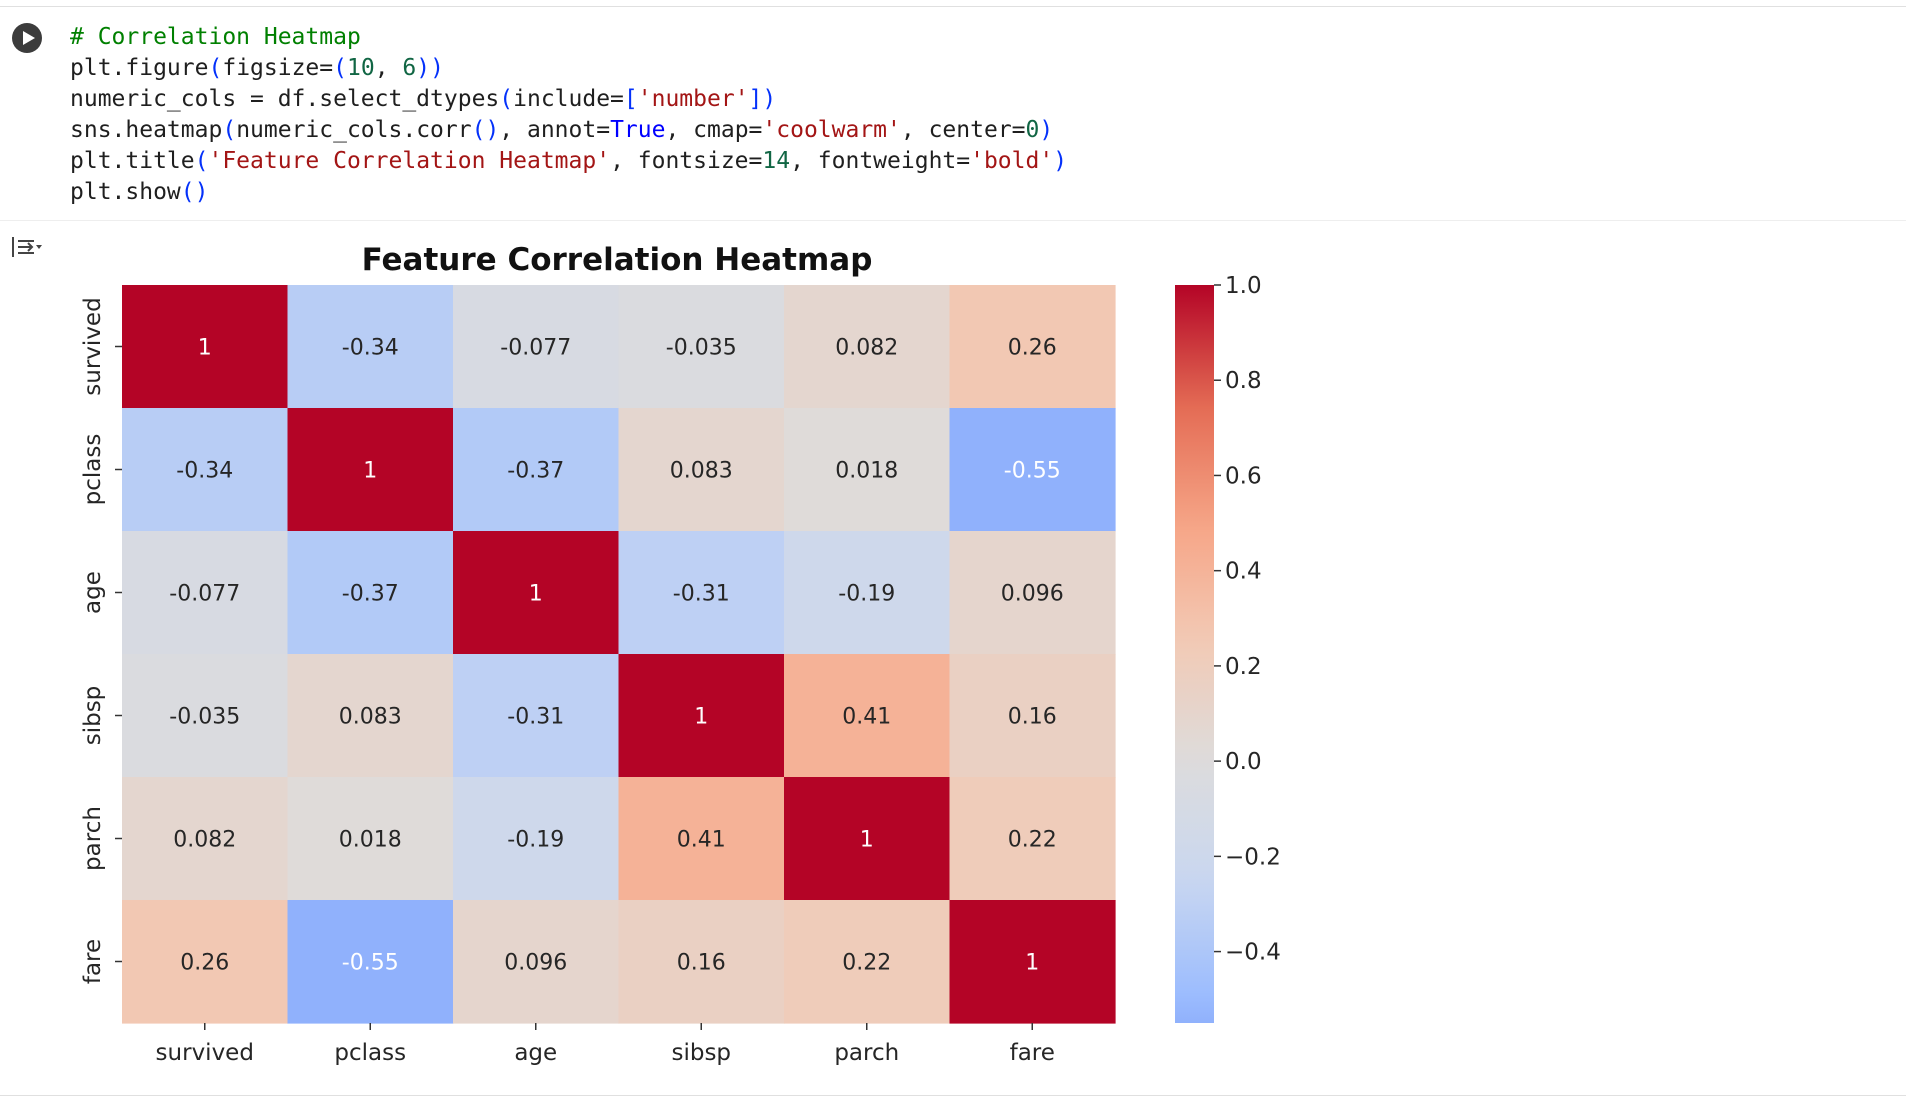 The width and height of the screenshot is (1906, 1104). I want to click on cell-annotation: 0.096, so click(1032, 594).